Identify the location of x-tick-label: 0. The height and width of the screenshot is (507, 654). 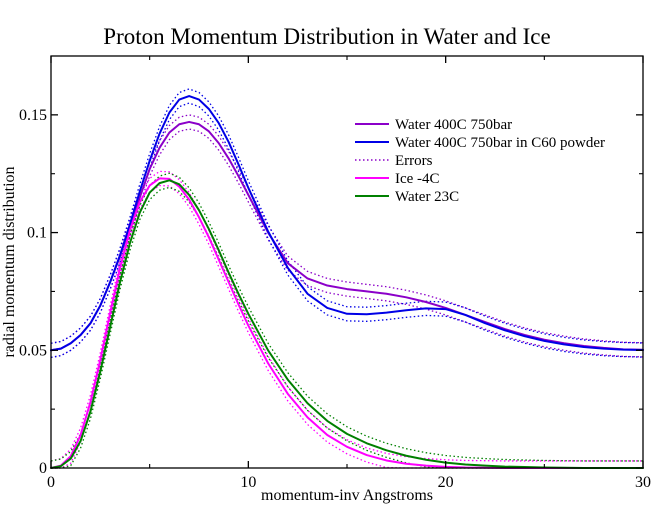
(51, 482).